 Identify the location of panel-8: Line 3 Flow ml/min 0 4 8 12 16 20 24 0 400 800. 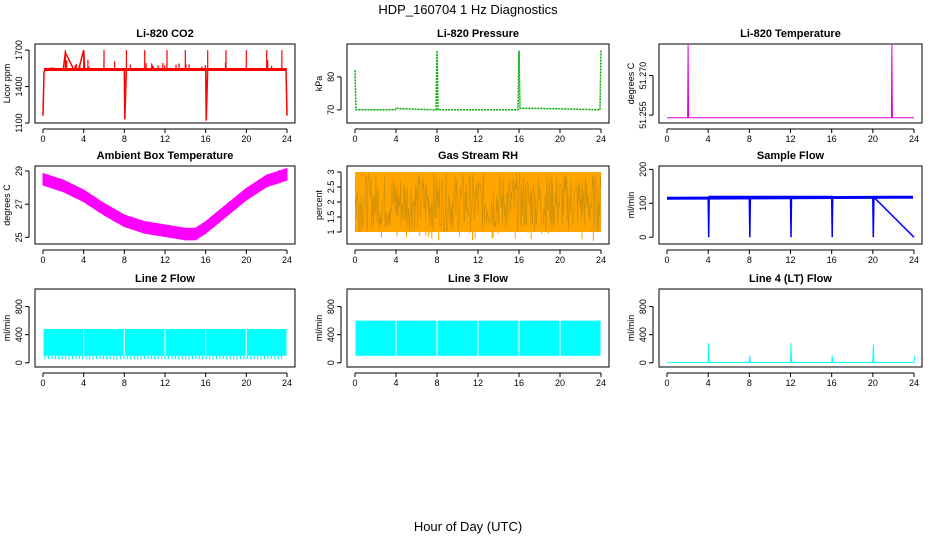
(462, 330).